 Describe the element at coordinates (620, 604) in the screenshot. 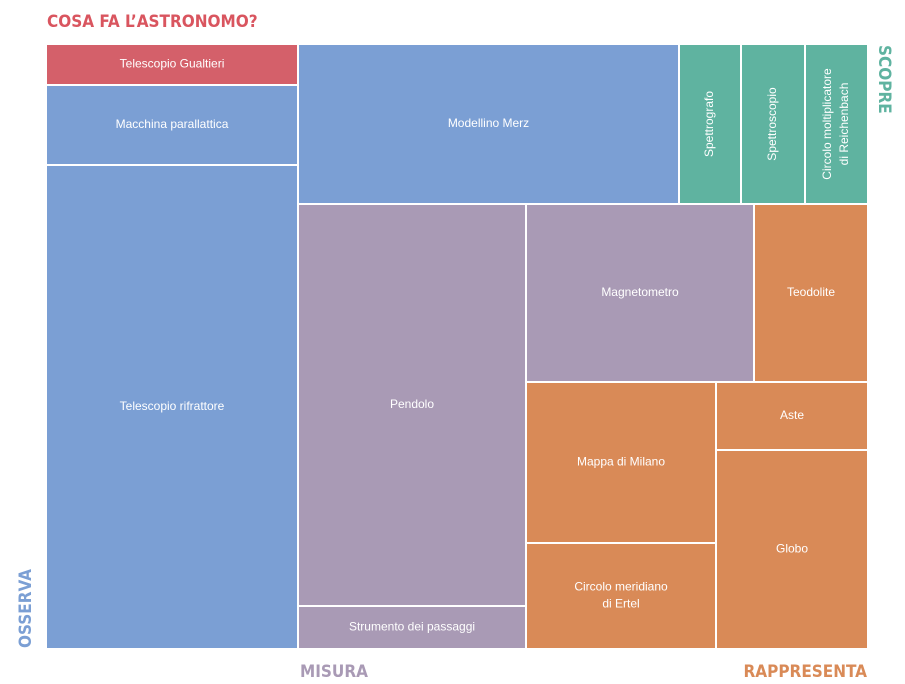

I see `label-line: di Ertel` at that location.